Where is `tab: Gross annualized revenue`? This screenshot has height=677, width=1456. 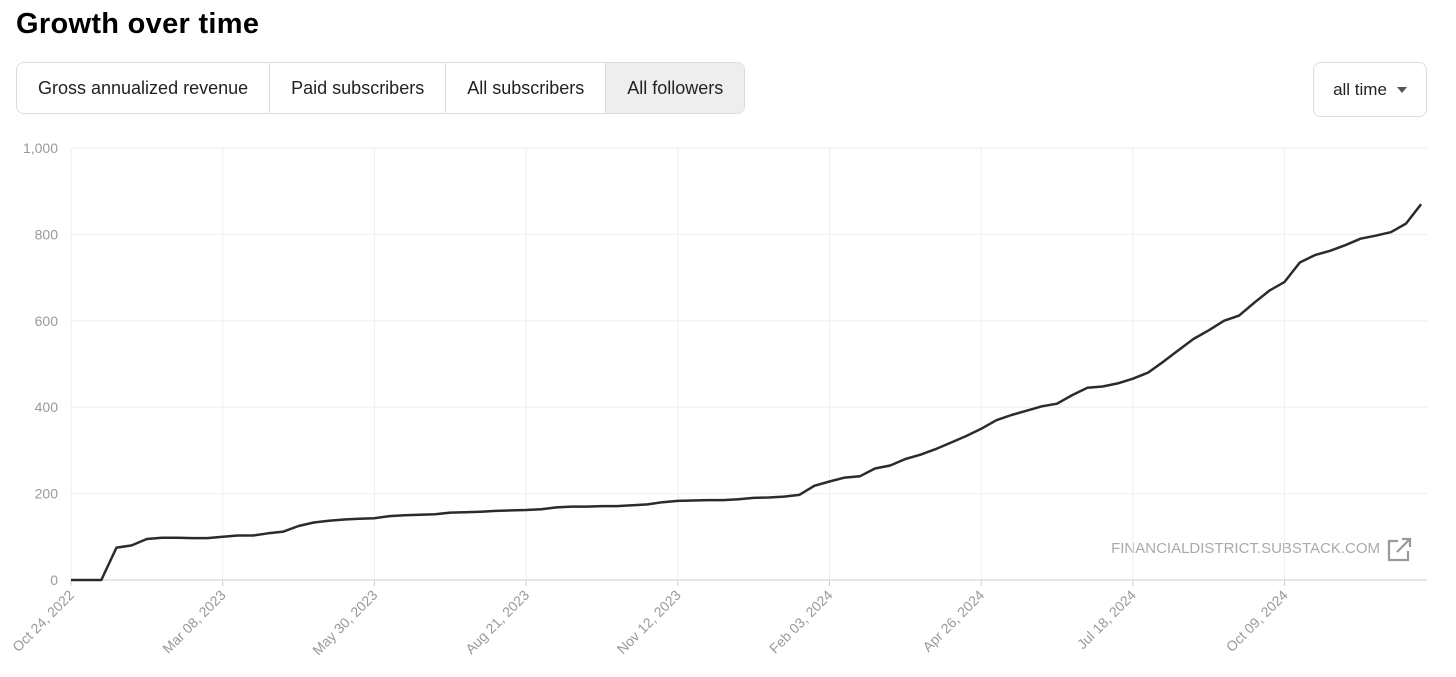 tab: Gross annualized revenue is located at coordinates (143, 88).